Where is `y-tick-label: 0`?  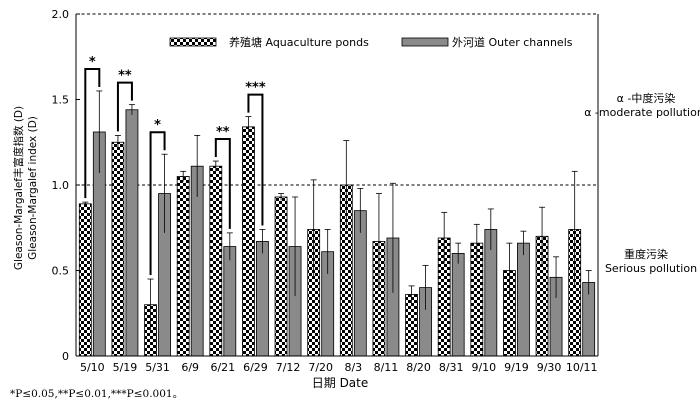 y-tick-label: 0 is located at coordinates (65, 356).